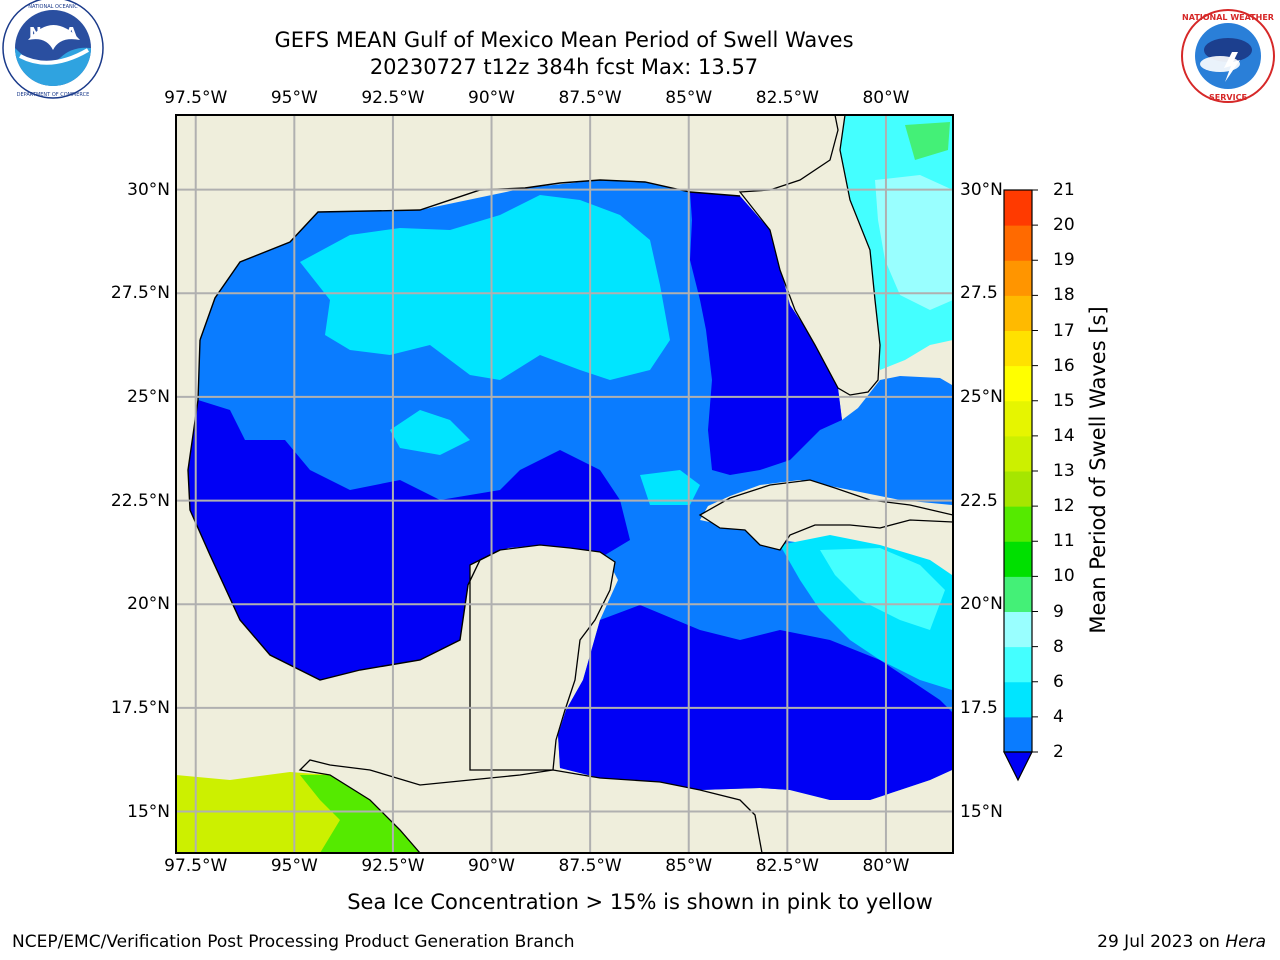  I want to click on colorbar-tick-label: 18, so click(1064, 295).